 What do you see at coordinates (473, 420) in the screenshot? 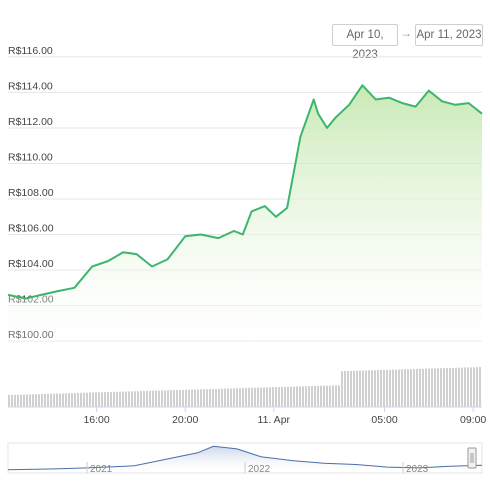
I see `x-tick-label: 09:00` at bounding box center [473, 420].